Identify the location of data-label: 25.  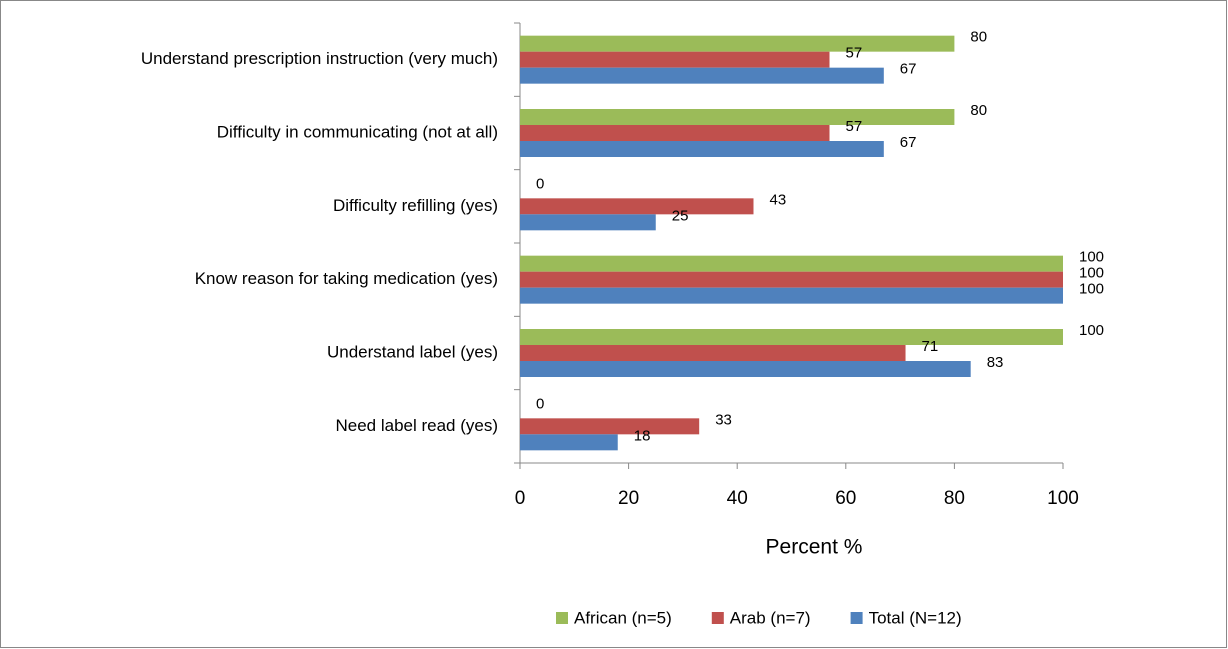
(680, 215).